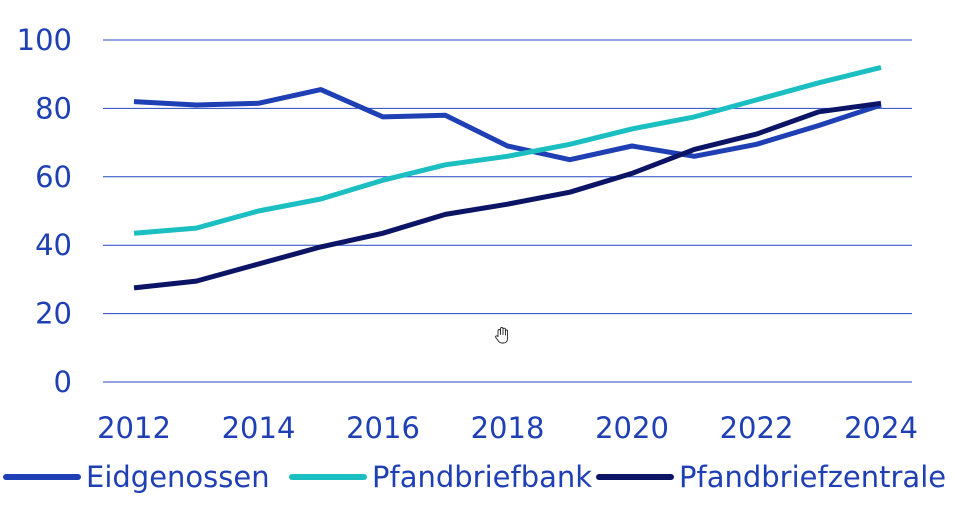 The width and height of the screenshot is (960, 515). Describe the element at coordinates (53, 108) in the screenshot. I see `y-tick-label: 80` at that location.